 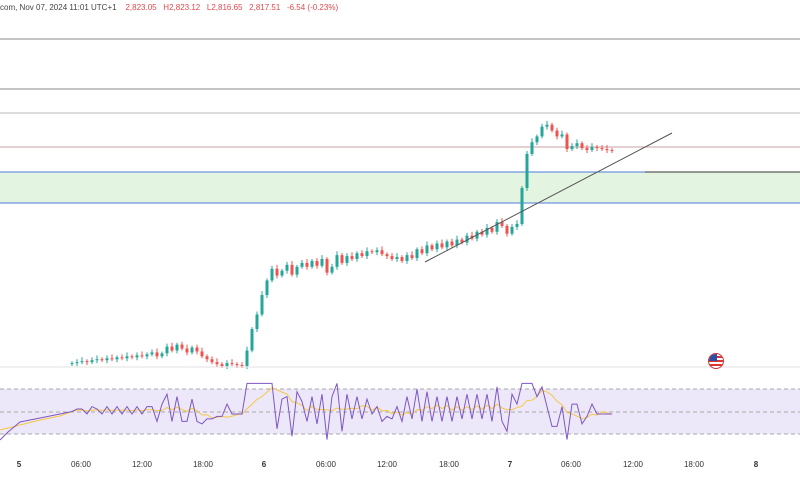 What do you see at coordinates (510, 464) in the screenshot?
I see `x-axis-tick-label: 7` at bounding box center [510, 464].